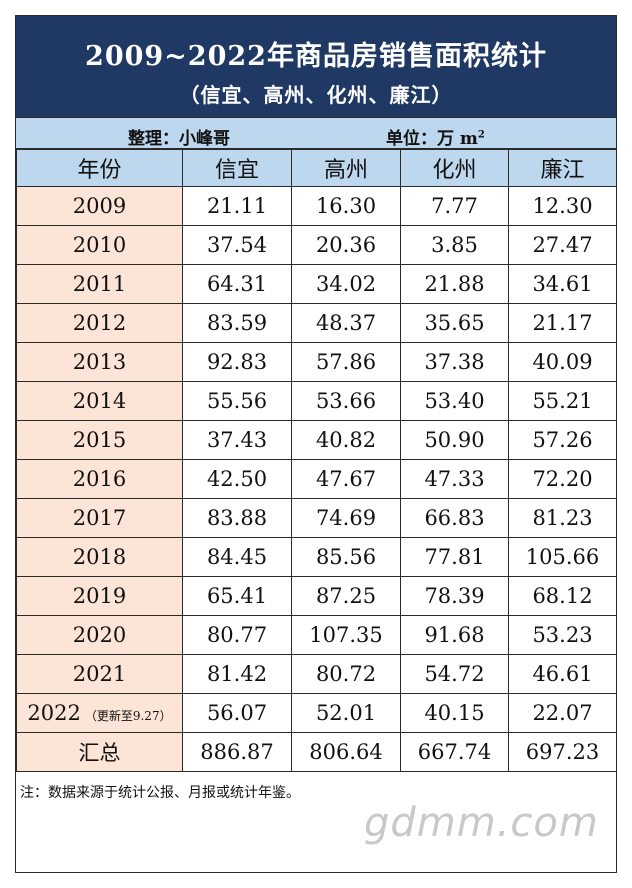  Describe the element at coordinates (454, 284) in the screenshot. I see `value-cell: 21.88` at that location.